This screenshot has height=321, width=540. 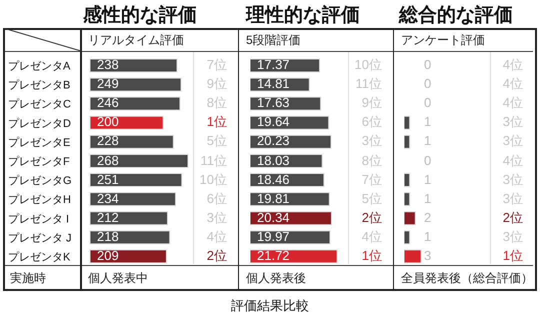 What do you see at coordinates (108, 180) in the screenshot?
I see `data-label: 251` at bounding box center [108, 180].